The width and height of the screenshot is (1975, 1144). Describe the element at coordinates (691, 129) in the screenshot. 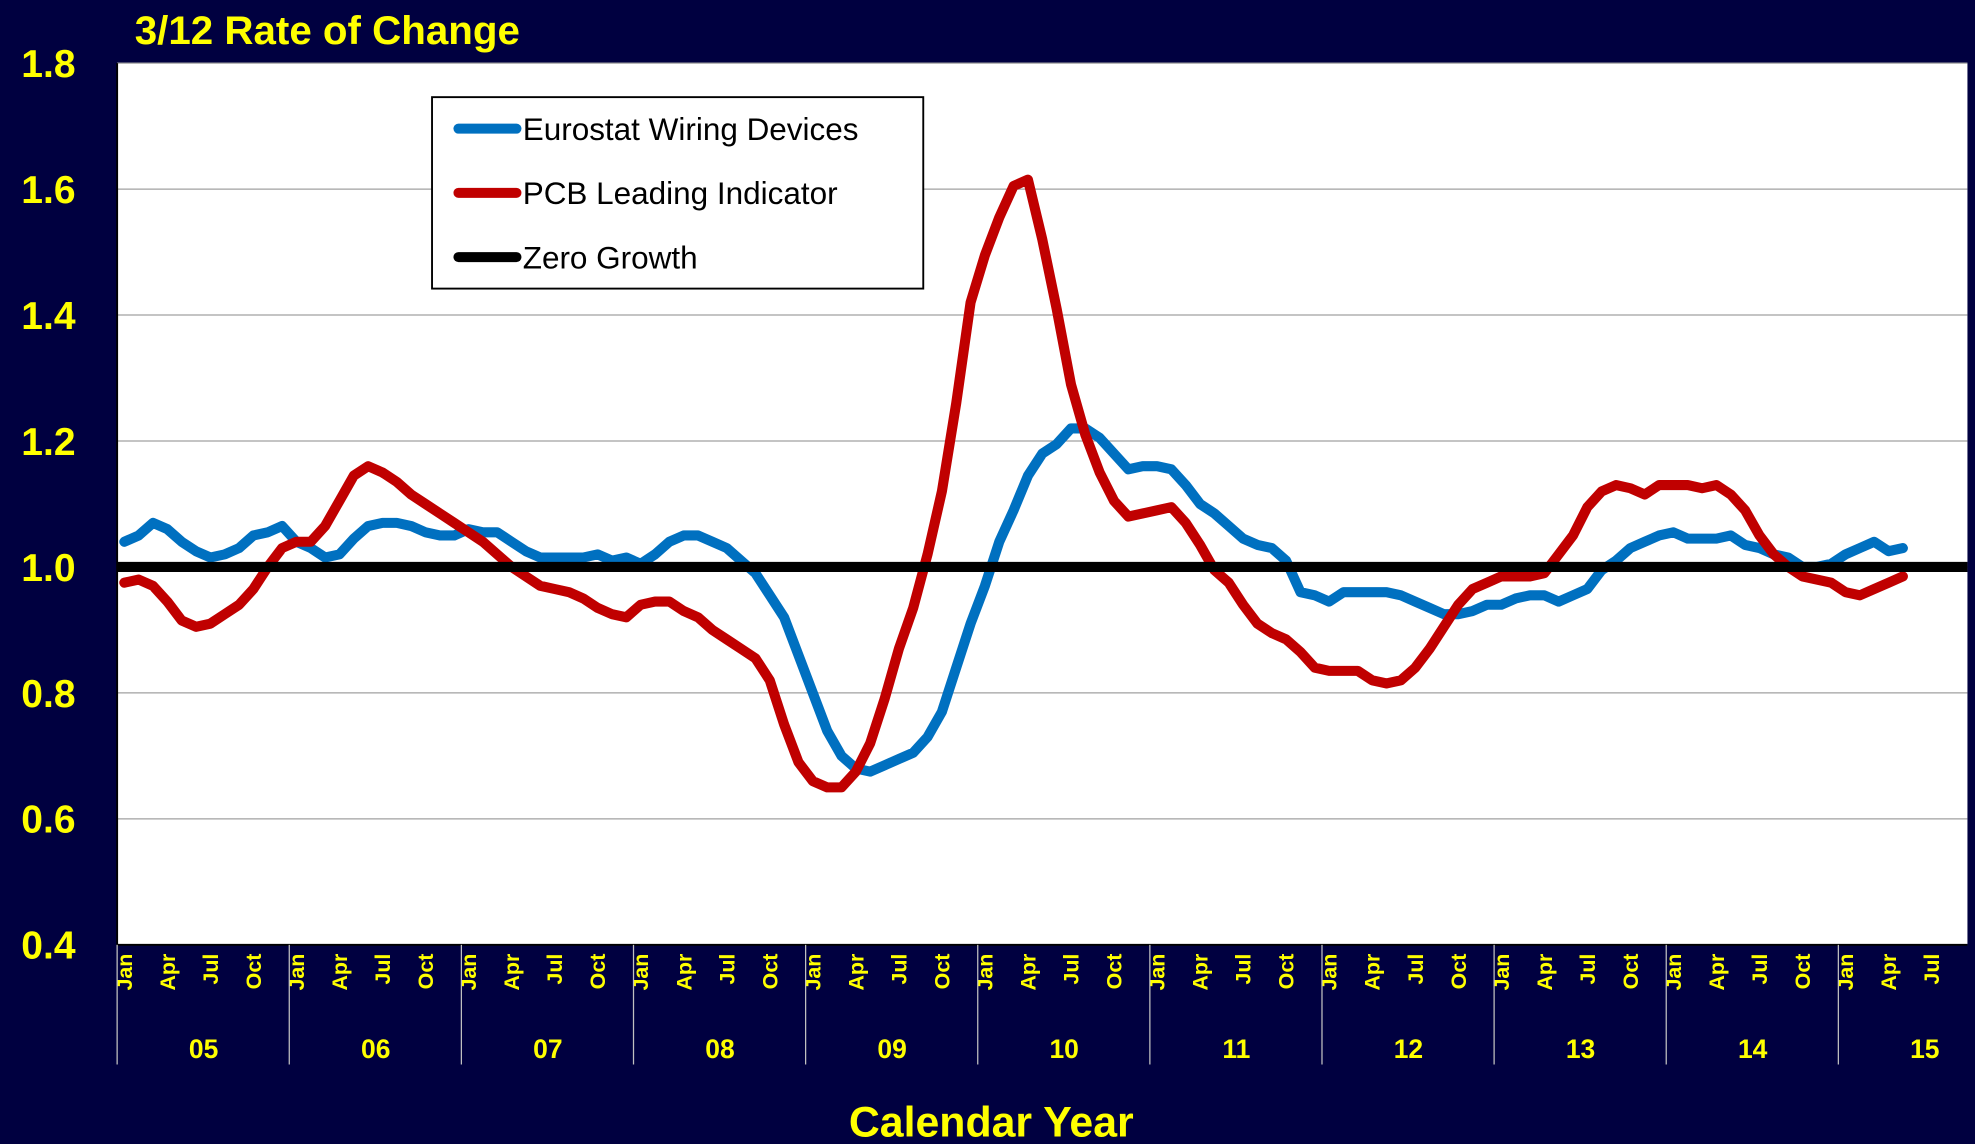

I see `legend-label: Eurostat Wiring Devices` at that location.